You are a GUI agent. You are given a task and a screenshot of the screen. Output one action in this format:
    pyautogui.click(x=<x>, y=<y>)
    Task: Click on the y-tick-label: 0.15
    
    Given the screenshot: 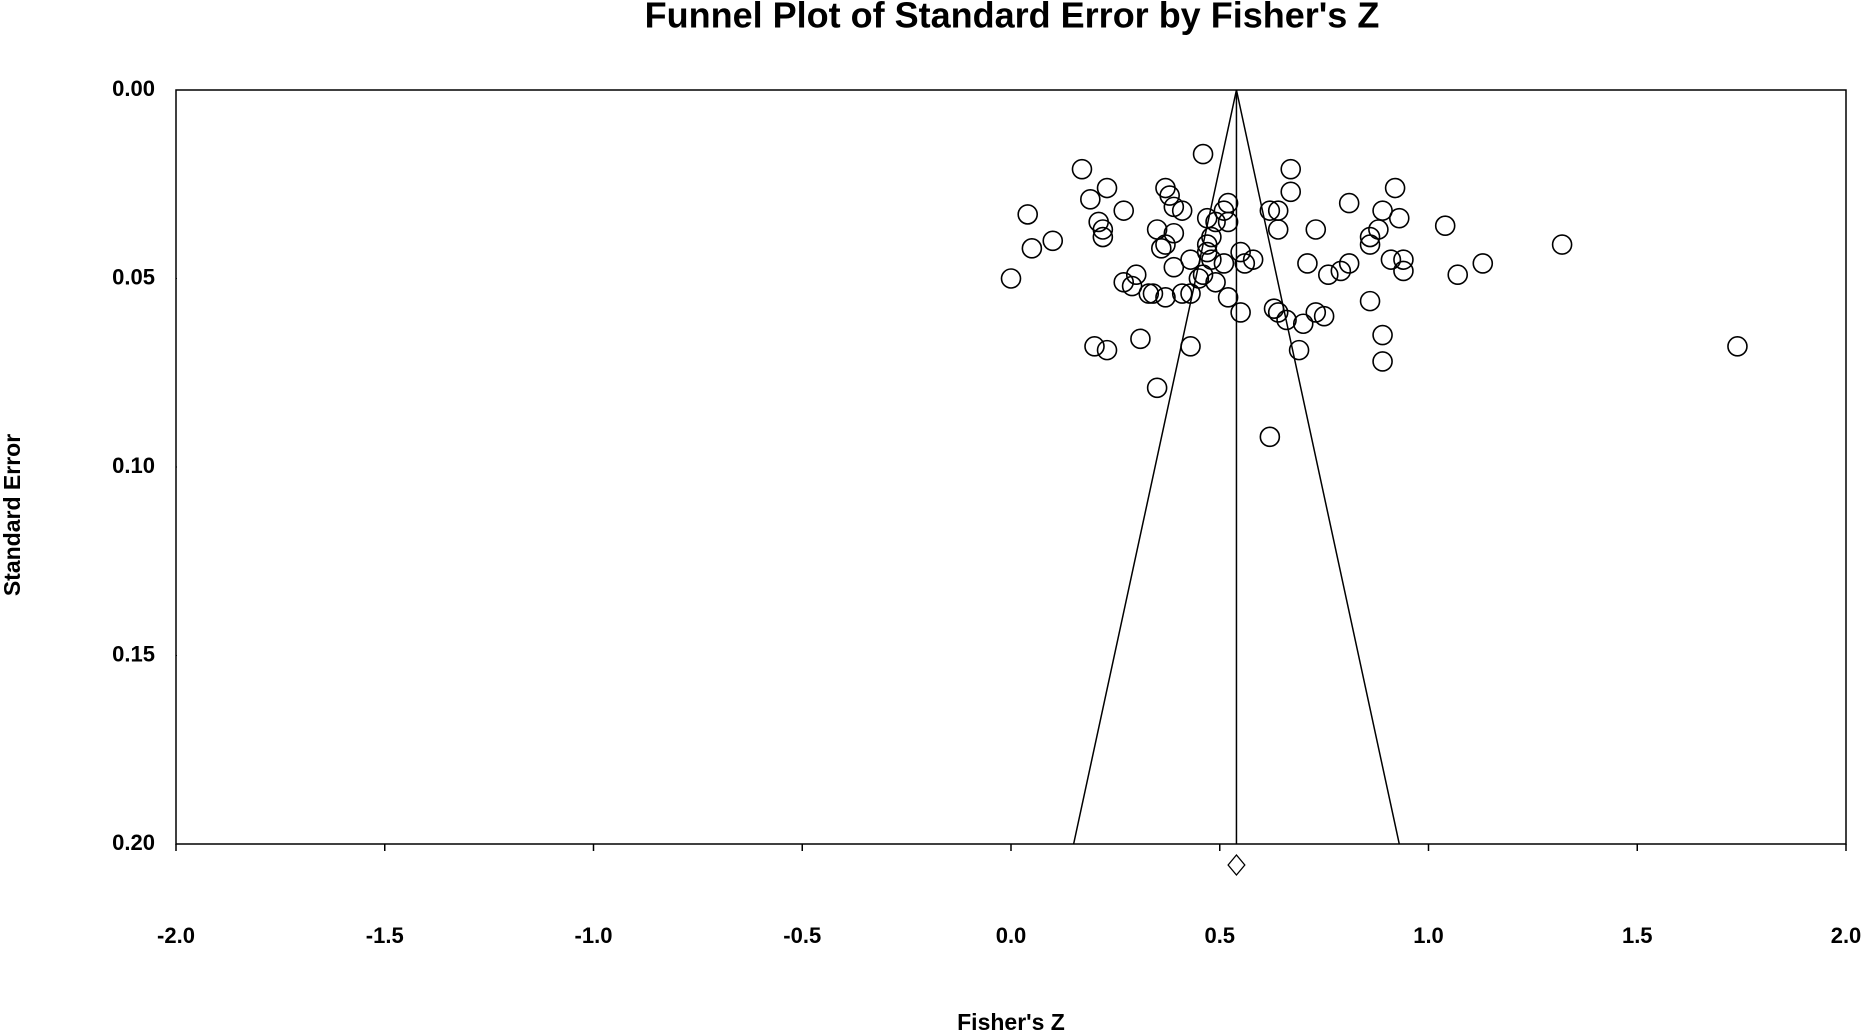 What is the action you would take?
    pyautogui.click(x=133, y=653)
    